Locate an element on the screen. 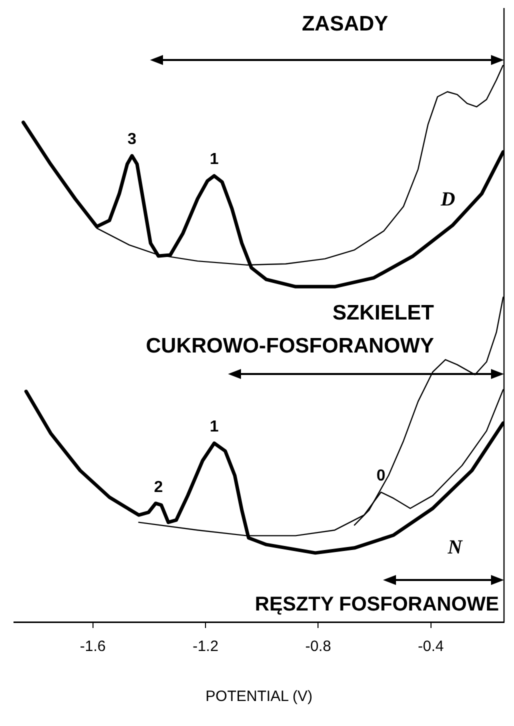 The width and height of the screenshot is (514, 726). x-tick-label: -1.2 is located at coordinates (205, 647).